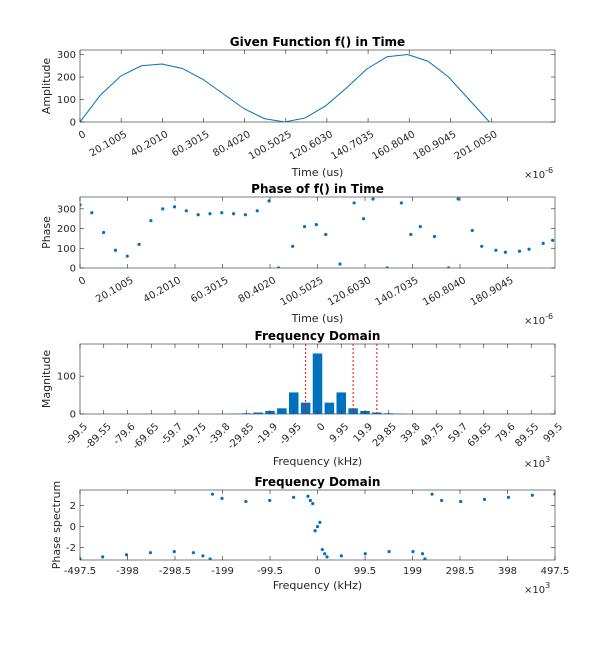 Image resolution: width=613 pixels, height=666 pixels. Describe the element at coordinates (302, 291) in the screenshot. I see `x-tick-label: 100.5025` at that location.